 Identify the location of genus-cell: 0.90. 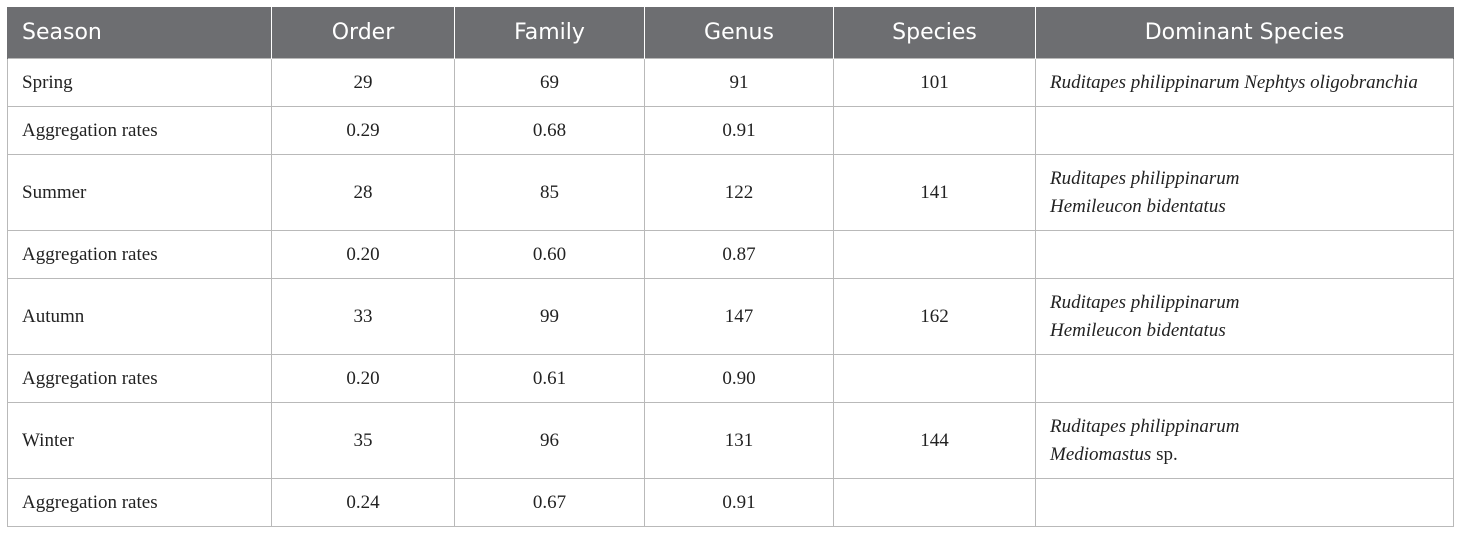
(739, 378).